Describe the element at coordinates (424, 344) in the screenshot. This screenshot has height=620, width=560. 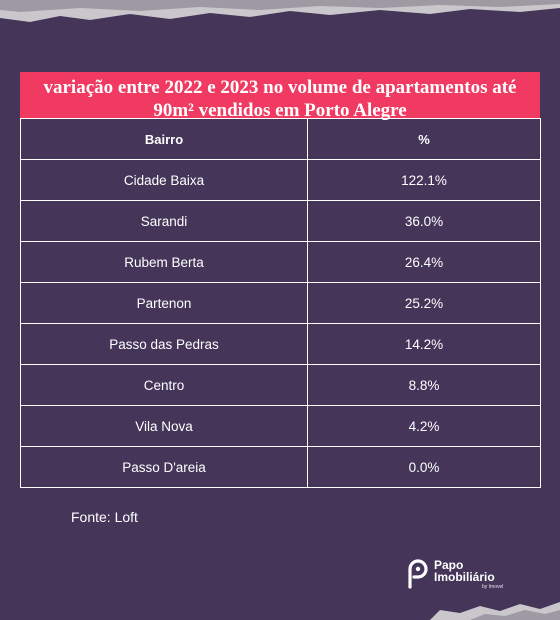
I see `cell-percent: 14.2%` at that location.